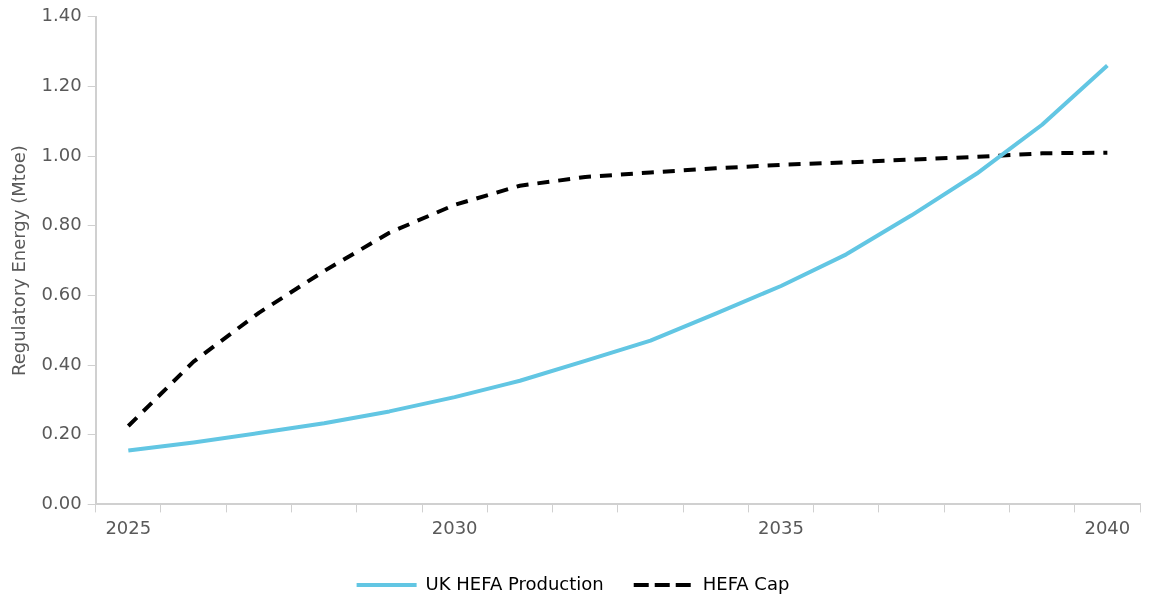  I want to click on y-tick-label: 0.20, so click(61, 433).